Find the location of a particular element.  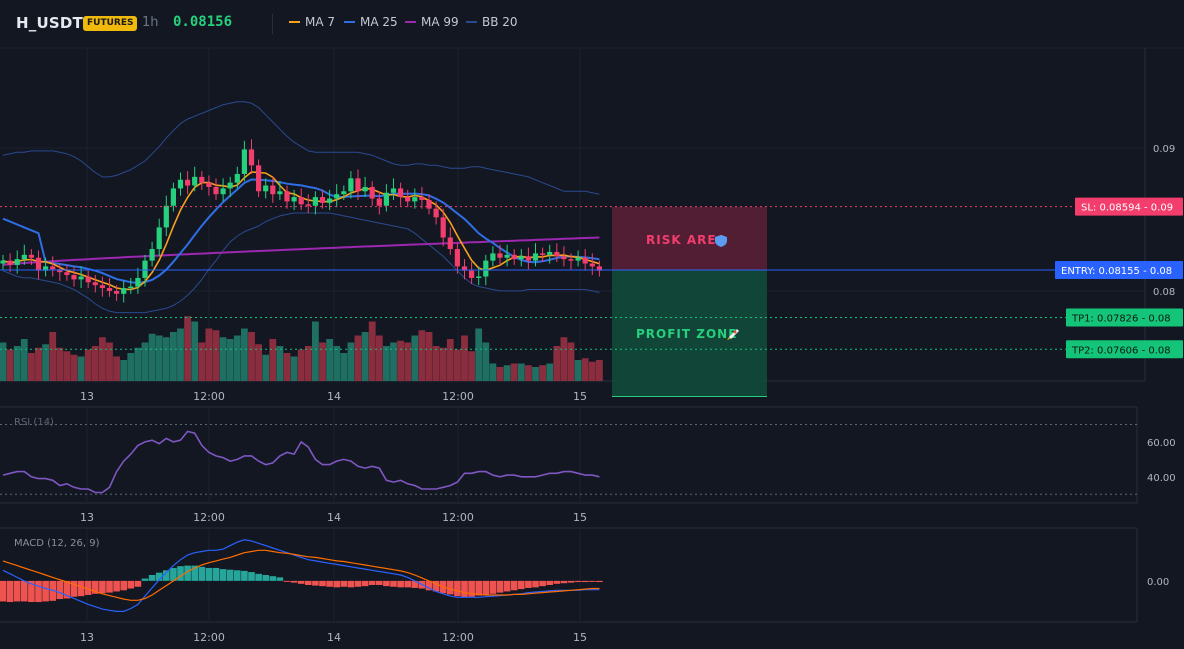

legend-ma99: MA 99 is located at coordinates (432, 22).